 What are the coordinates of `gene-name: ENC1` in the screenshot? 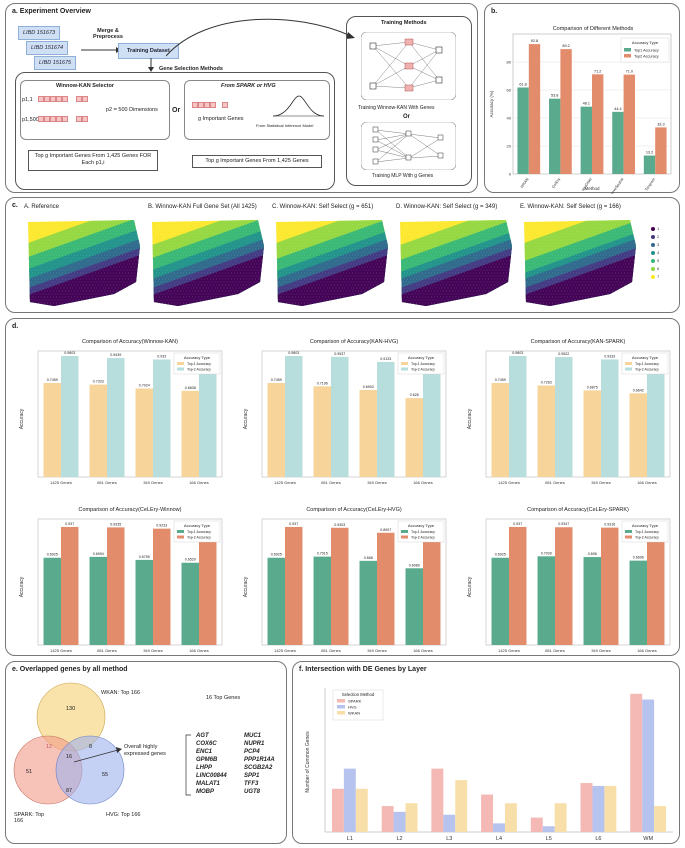 It's located at (204, 752).